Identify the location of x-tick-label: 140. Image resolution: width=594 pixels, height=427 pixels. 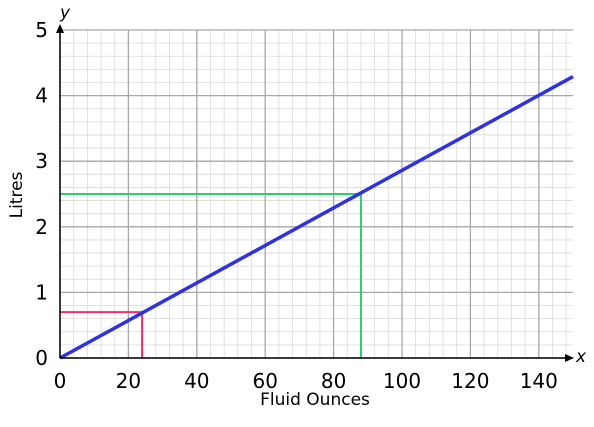
(539, 381).